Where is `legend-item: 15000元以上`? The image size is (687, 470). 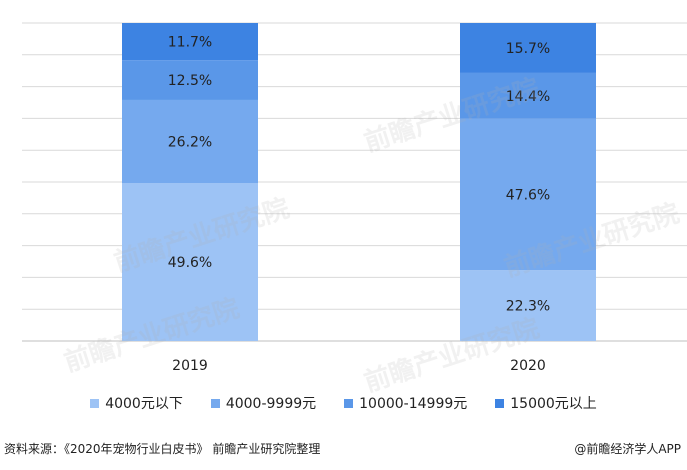
legend-item: 15000元以上 is located at coordinates (546, 403).